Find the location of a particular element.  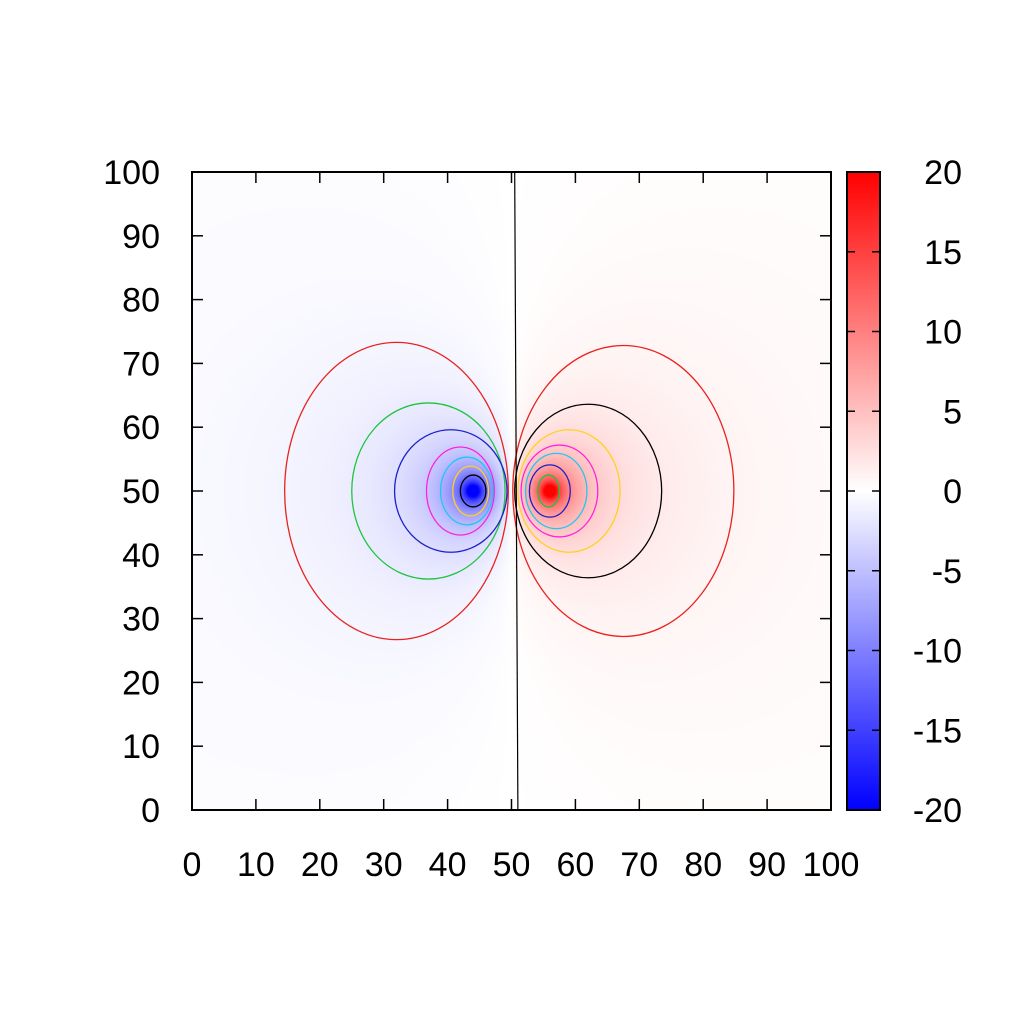

y-tick-label: 70 is located at coordinates (141, 364).